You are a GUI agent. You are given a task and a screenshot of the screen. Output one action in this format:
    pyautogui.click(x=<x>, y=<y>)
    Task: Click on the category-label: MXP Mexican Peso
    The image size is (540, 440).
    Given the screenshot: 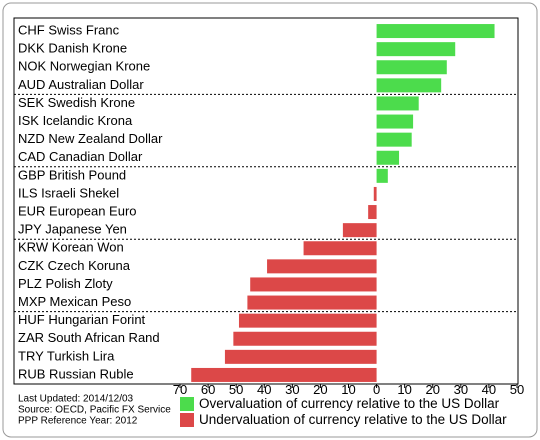 What is the action you would take?
    pyautogui.click(x=74, y=301)
    